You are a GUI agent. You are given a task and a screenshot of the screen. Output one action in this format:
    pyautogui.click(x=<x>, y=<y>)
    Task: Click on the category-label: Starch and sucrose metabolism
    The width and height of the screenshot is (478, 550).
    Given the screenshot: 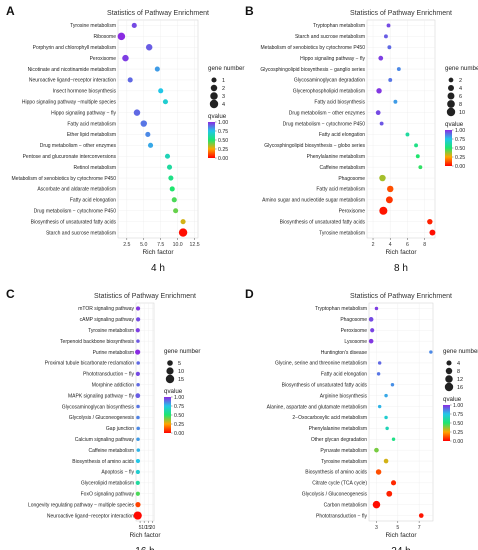 What is the action you would take?
    pyautogui.click(x=81, y=233)
    